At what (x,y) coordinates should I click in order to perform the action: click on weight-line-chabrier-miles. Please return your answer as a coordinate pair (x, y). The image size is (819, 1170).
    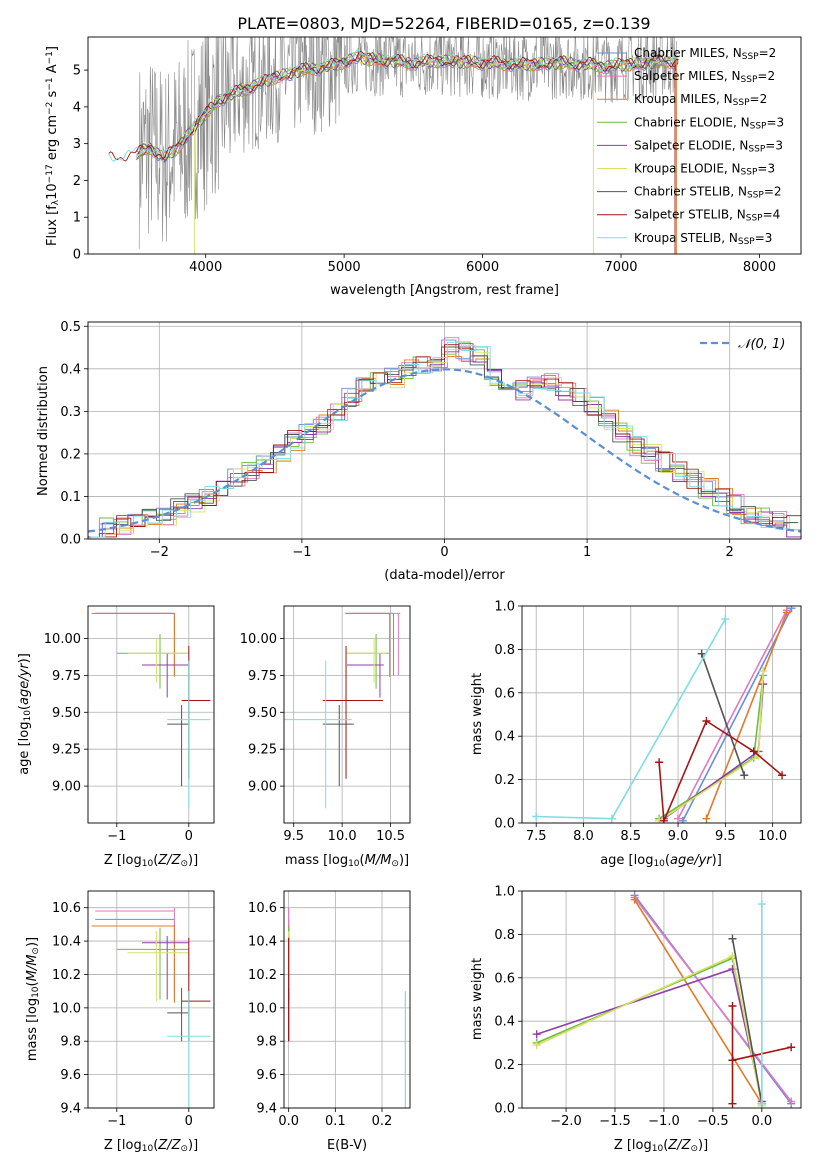
    Looking at the image, I should click on (737, 714).